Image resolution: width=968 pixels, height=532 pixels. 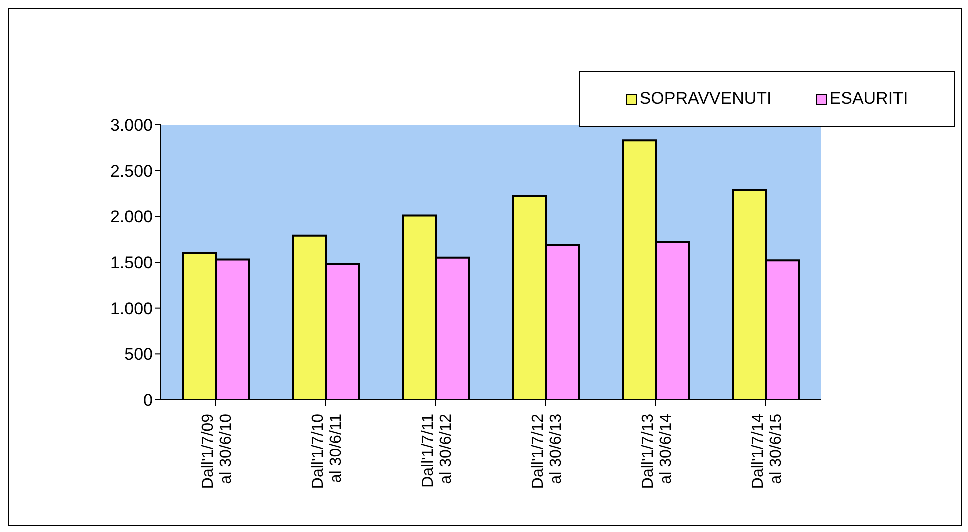 I want to click on x-tick-label: Dall'1/7/10 al 30/6/11, so click(x=327, y=452).